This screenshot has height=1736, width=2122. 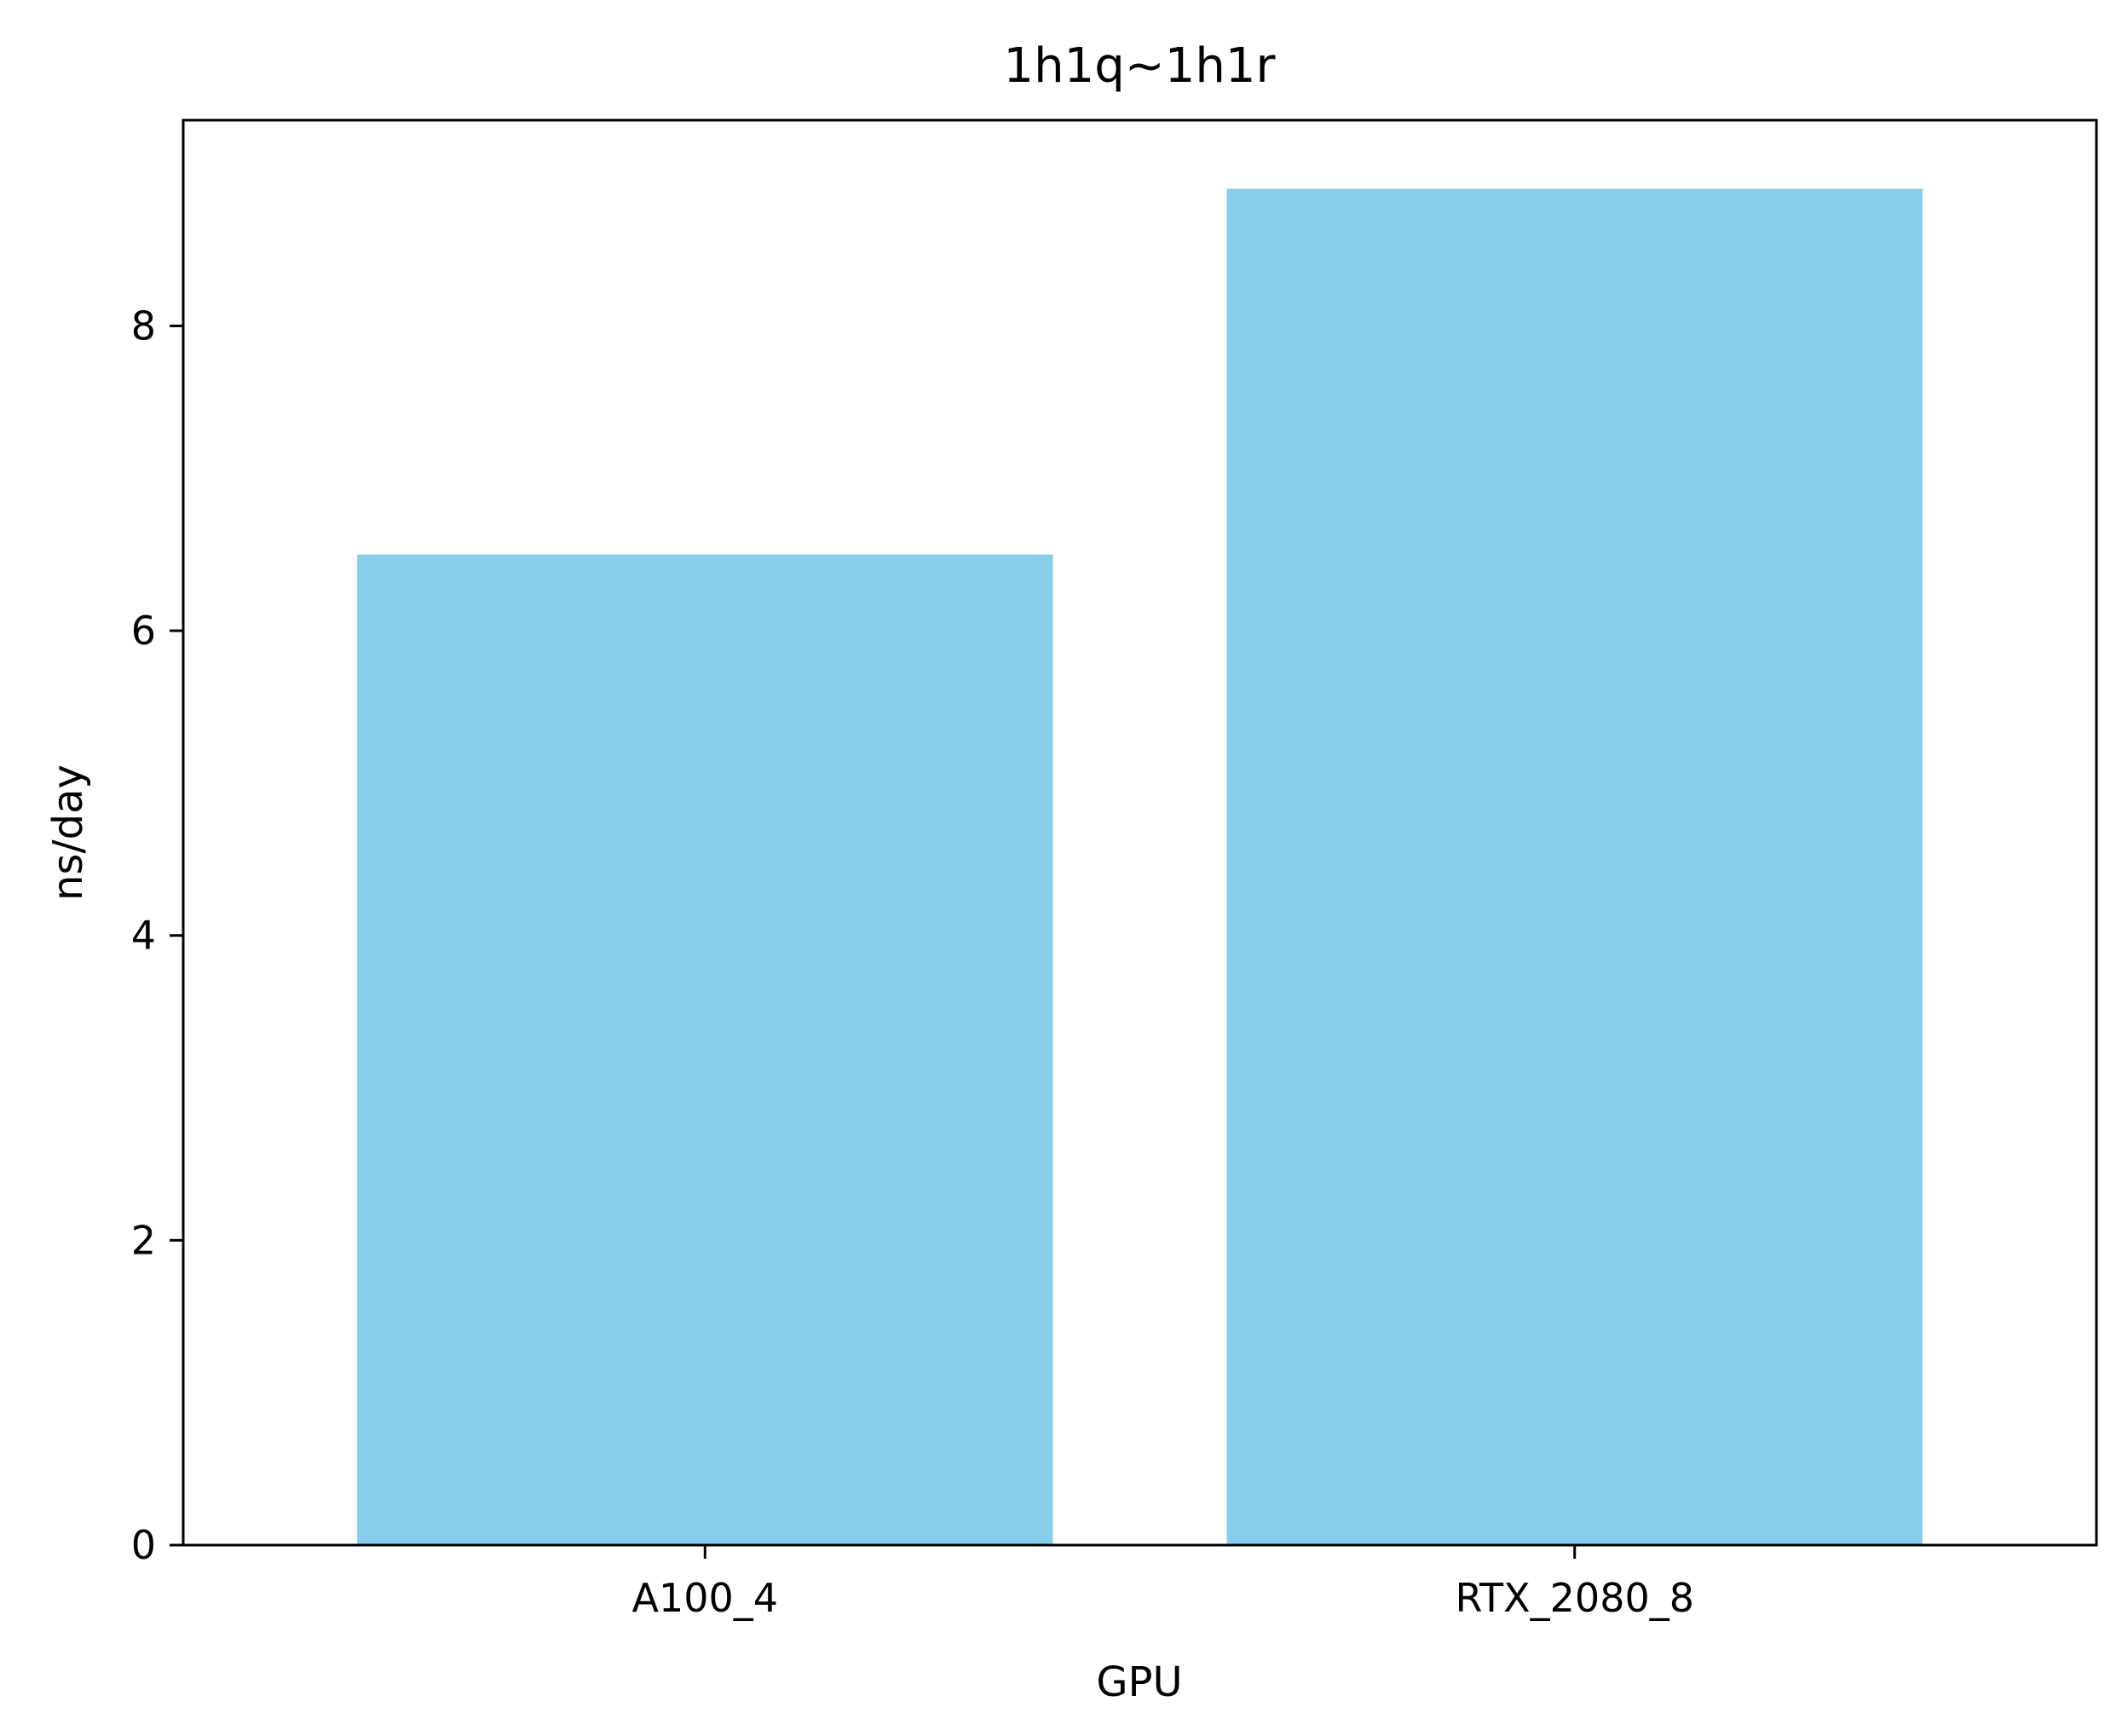 I want to click on x-tick-label: A100_4, so click(x=704, y=1598).